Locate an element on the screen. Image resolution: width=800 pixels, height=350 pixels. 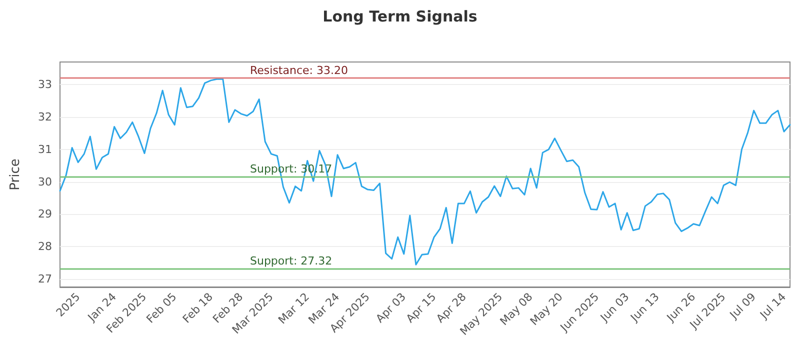
chart-title: Long Term Signals is located at coordinates (400, 17).